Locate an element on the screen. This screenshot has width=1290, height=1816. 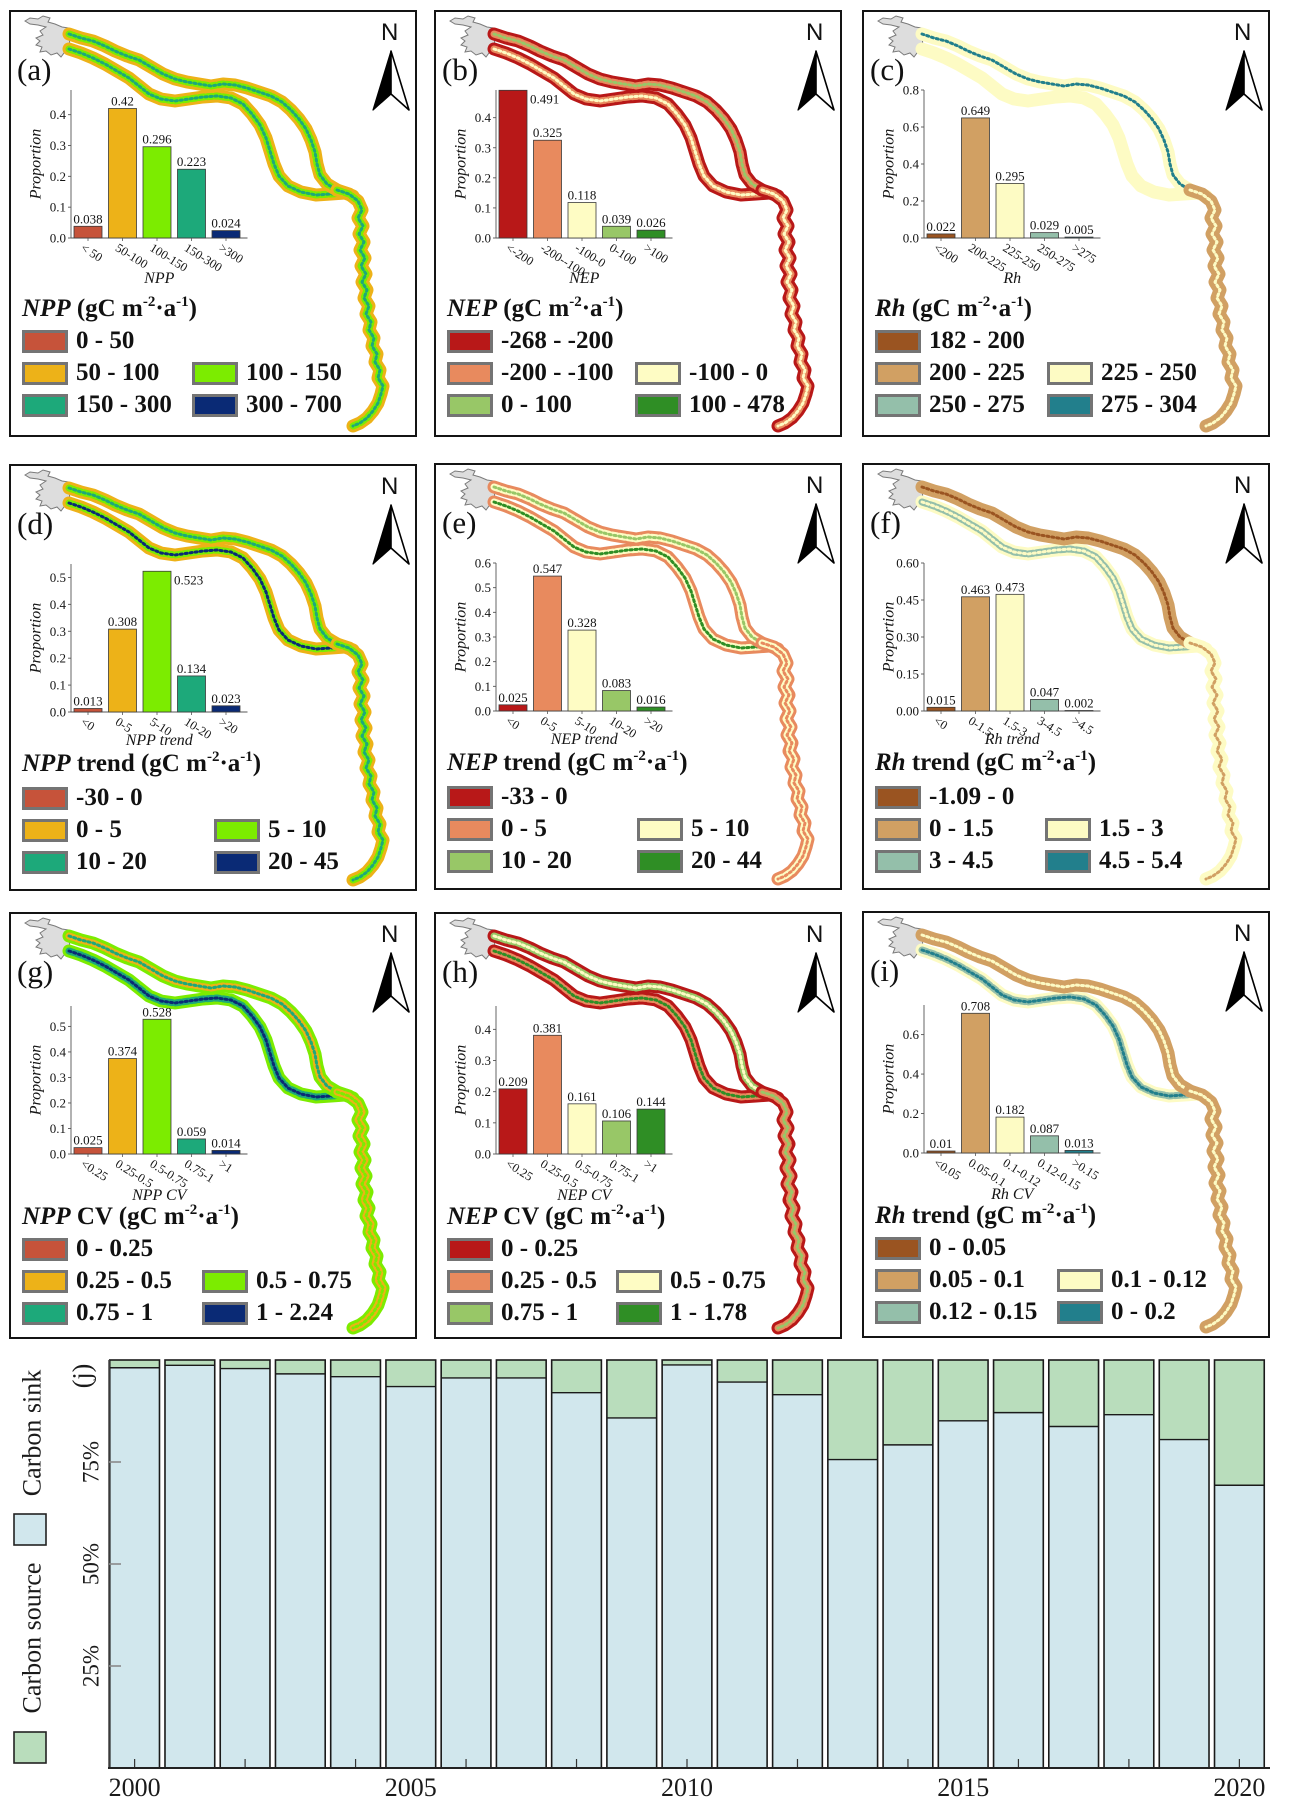
bar-2005 is located at coordinates (411, 1564).